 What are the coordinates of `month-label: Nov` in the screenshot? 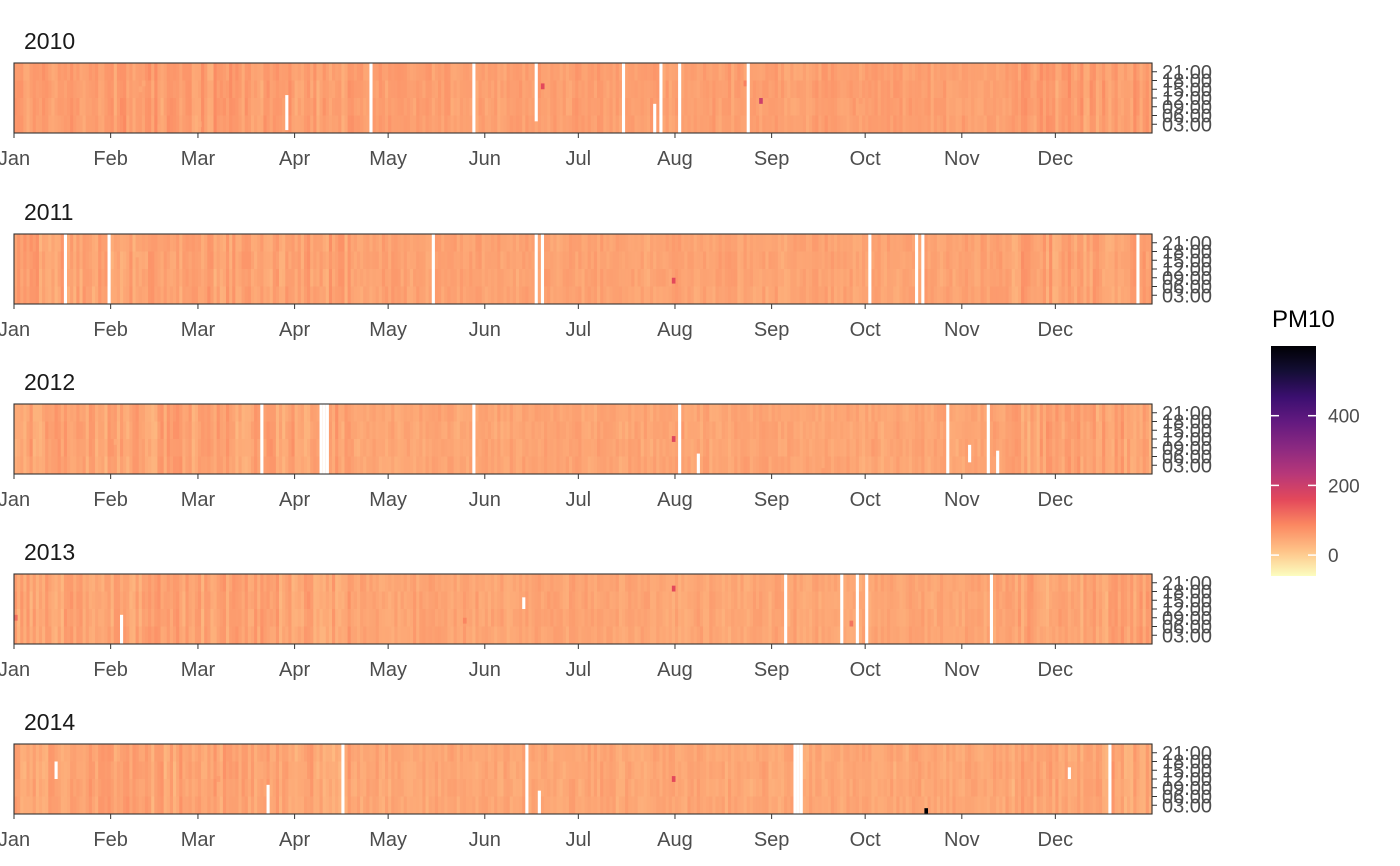 It's located at (962, 500).